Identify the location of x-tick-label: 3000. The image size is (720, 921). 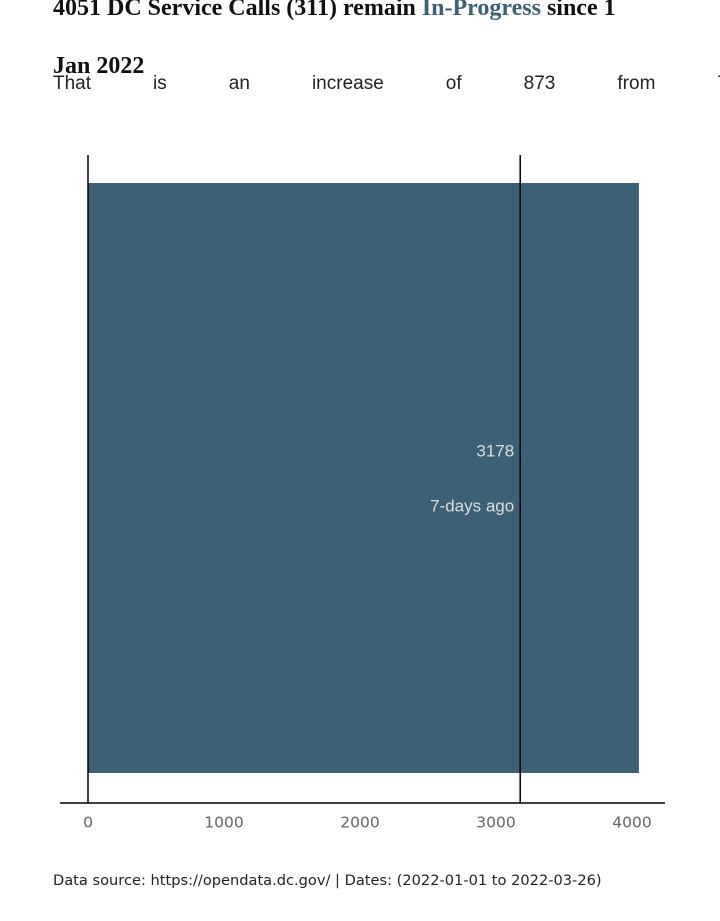
(495, 823).